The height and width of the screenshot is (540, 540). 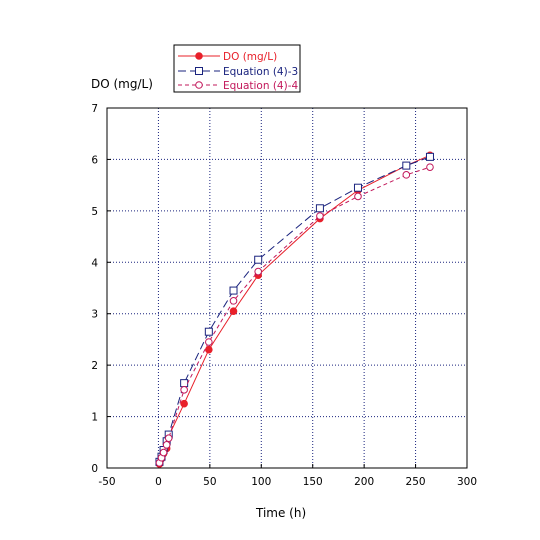 What do you see at coordinates (122, 84) in the screenshot?
I see `y-axis-title: DO (mg/L)` at bounding box center [122, 84].